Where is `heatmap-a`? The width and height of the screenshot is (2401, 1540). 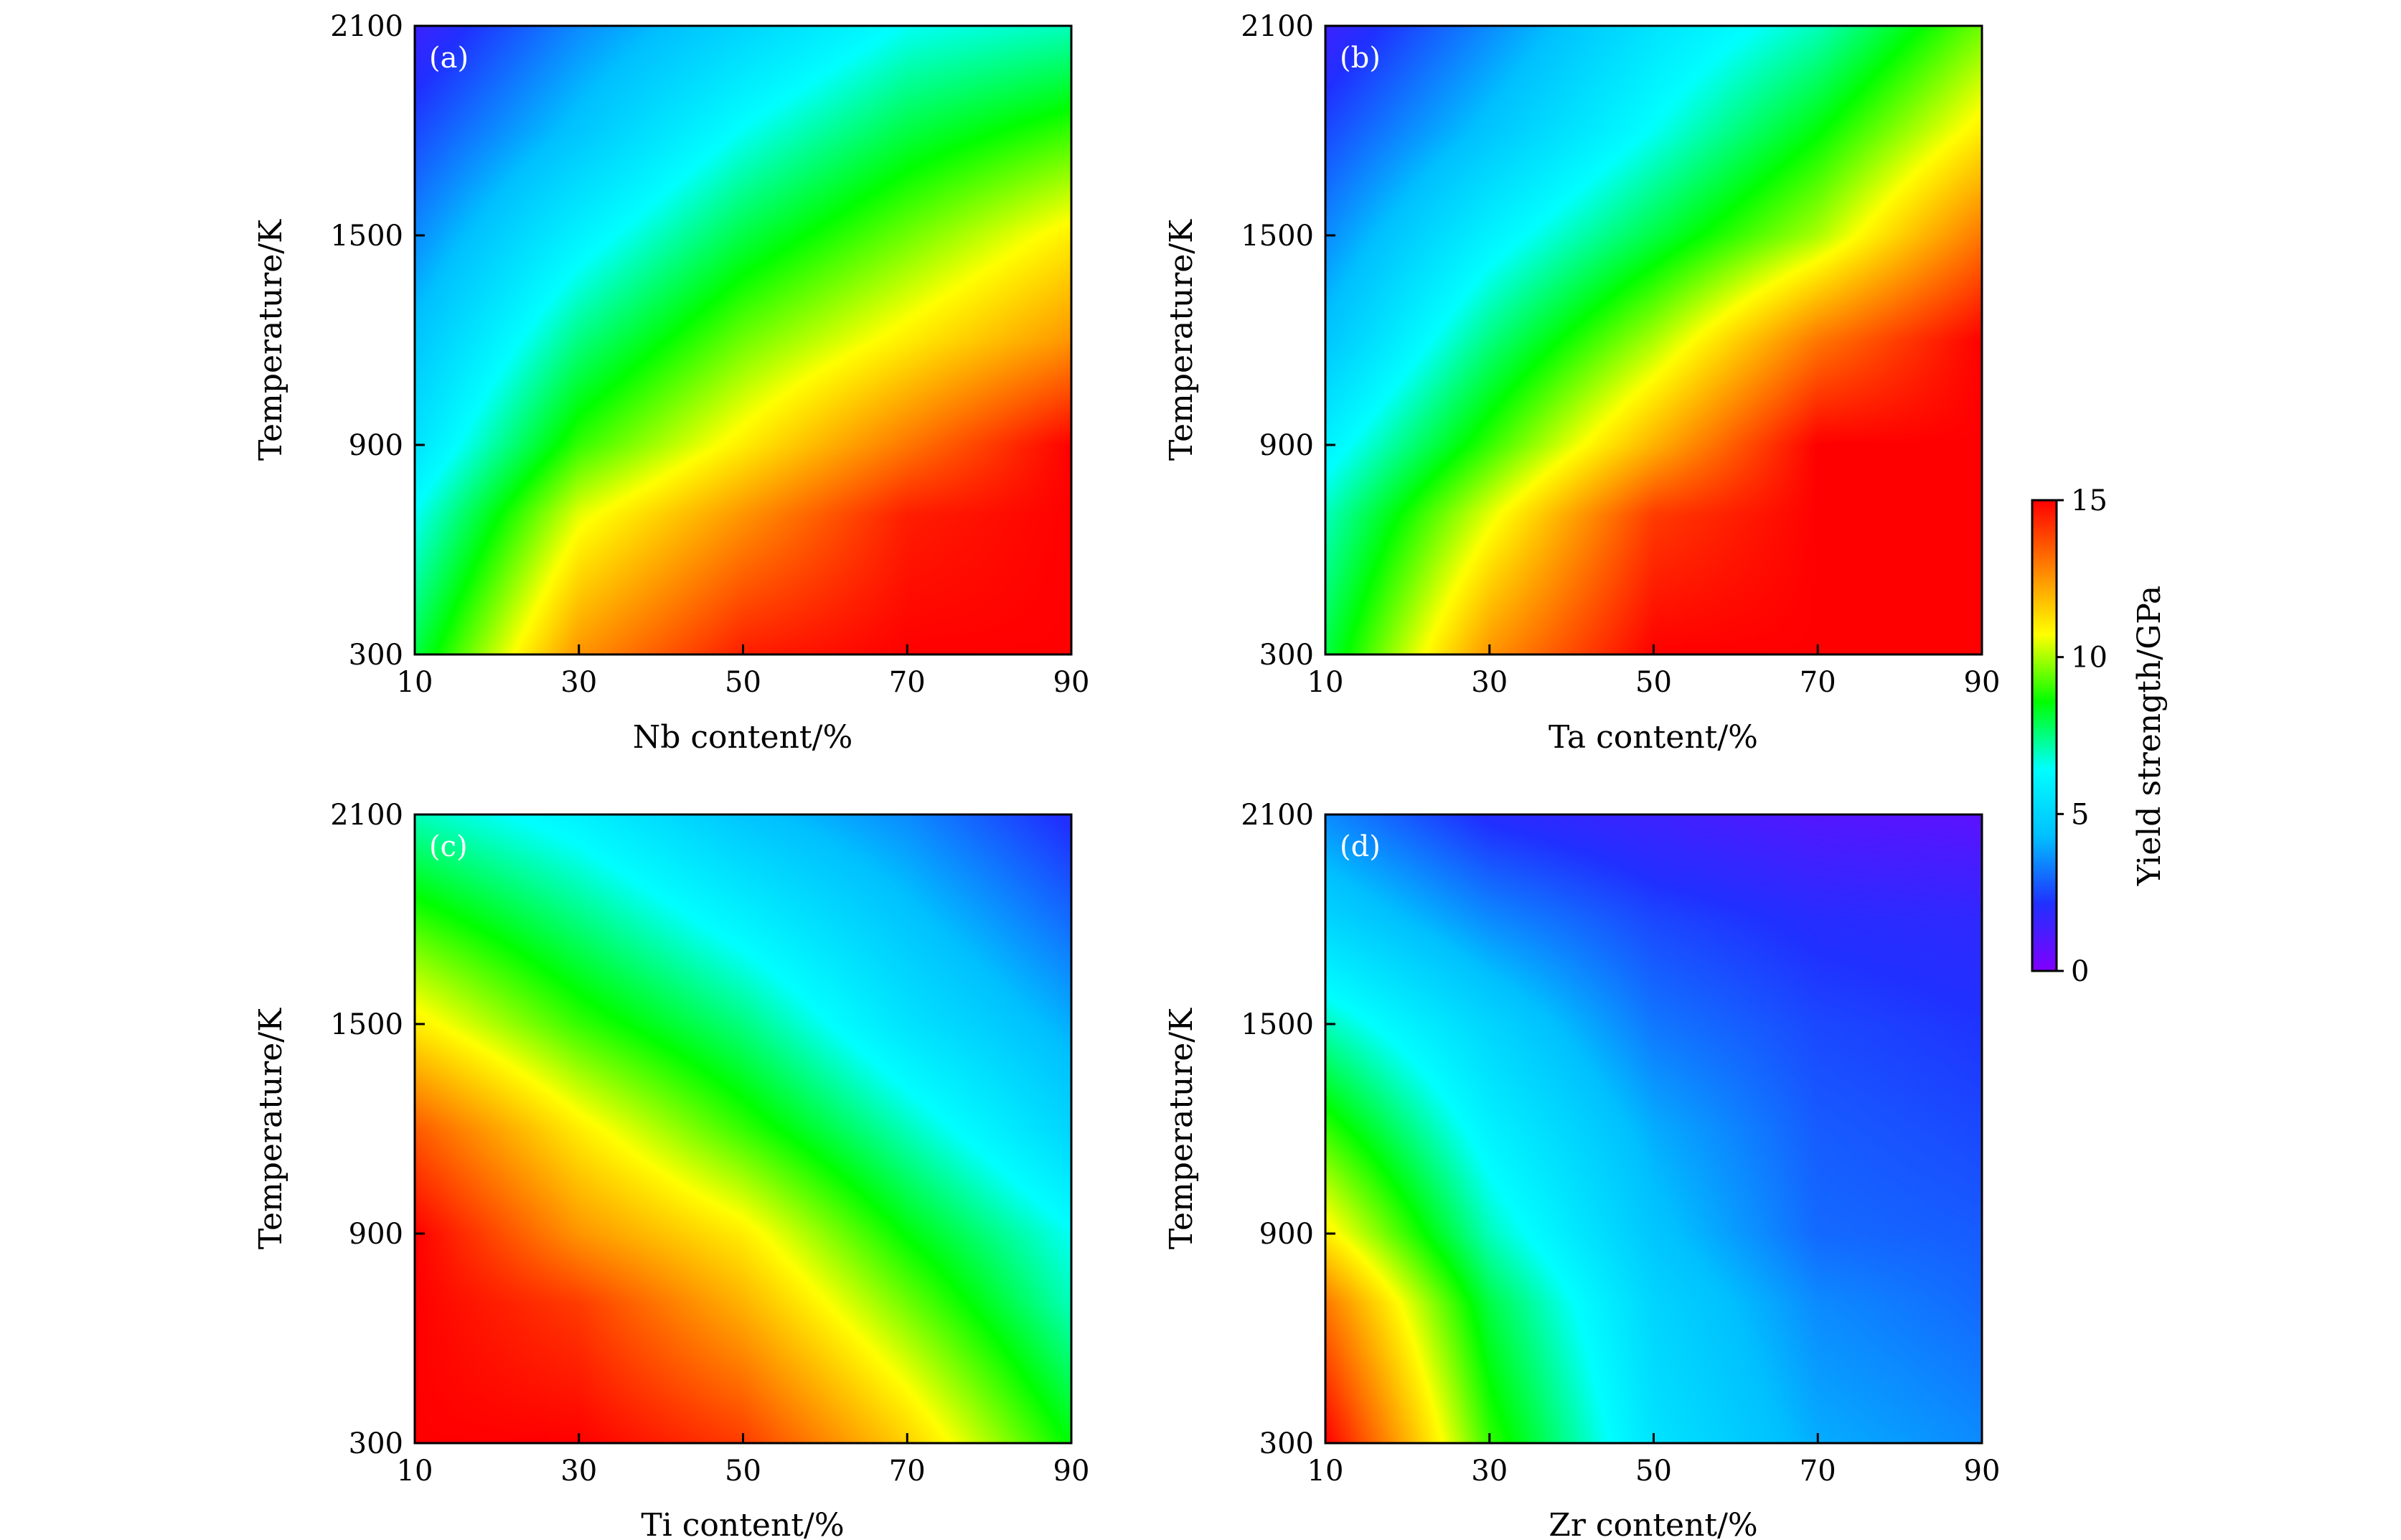 heatmap-a is located at coordinates (743, 340).